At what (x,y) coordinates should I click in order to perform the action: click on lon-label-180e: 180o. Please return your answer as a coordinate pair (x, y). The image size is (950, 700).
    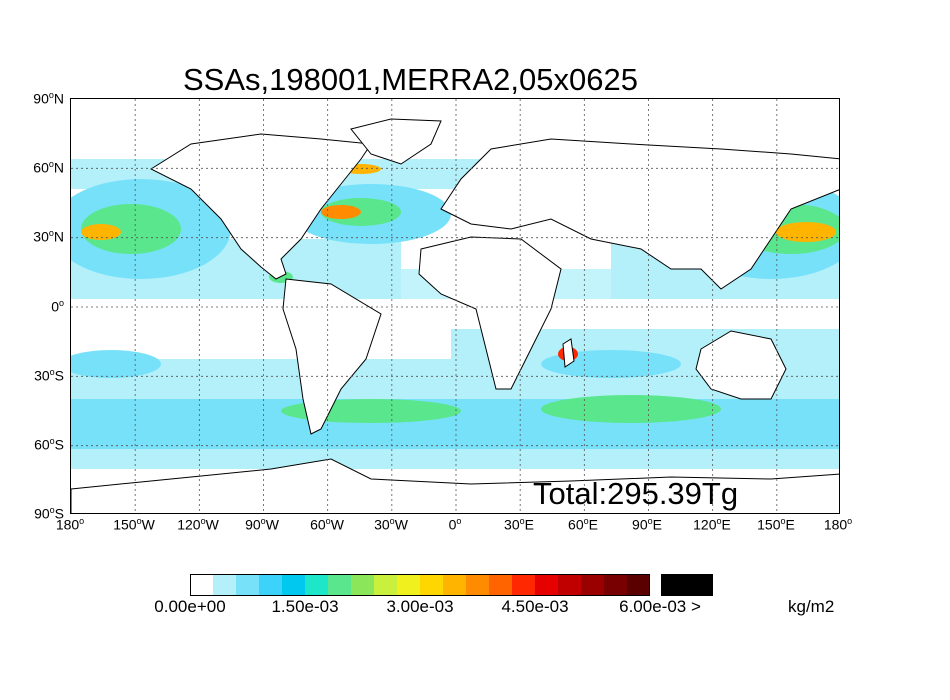
    Looking at the image, I should click on (838, 524).